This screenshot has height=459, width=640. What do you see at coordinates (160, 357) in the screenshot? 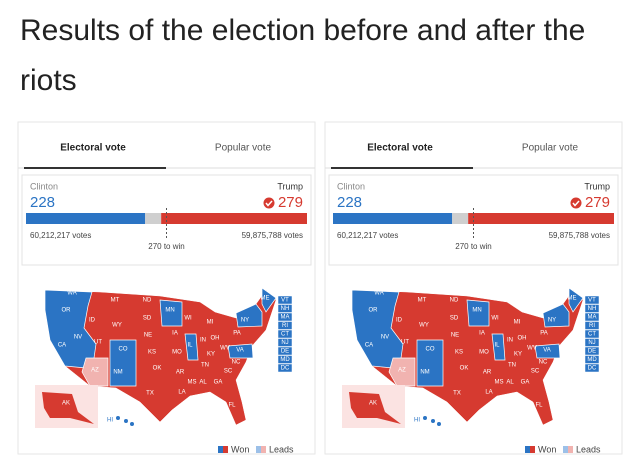
I see `map-red` at bounding box center [160, 357].